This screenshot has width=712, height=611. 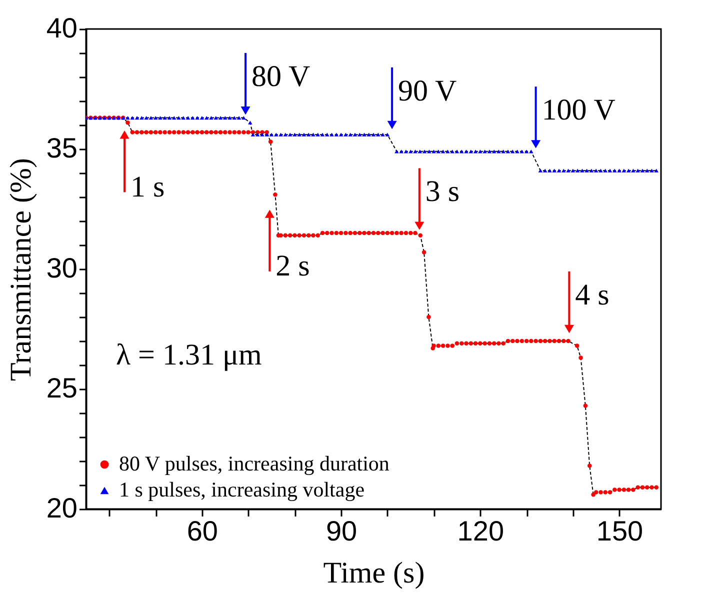 I want to click on annotation: 90 V, so click(x=428, y=91).